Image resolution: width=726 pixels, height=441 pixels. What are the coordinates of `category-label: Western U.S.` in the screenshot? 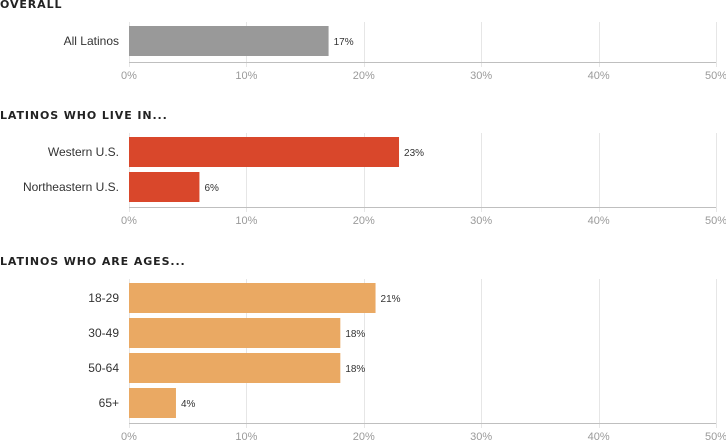 It's located at (83, 152).